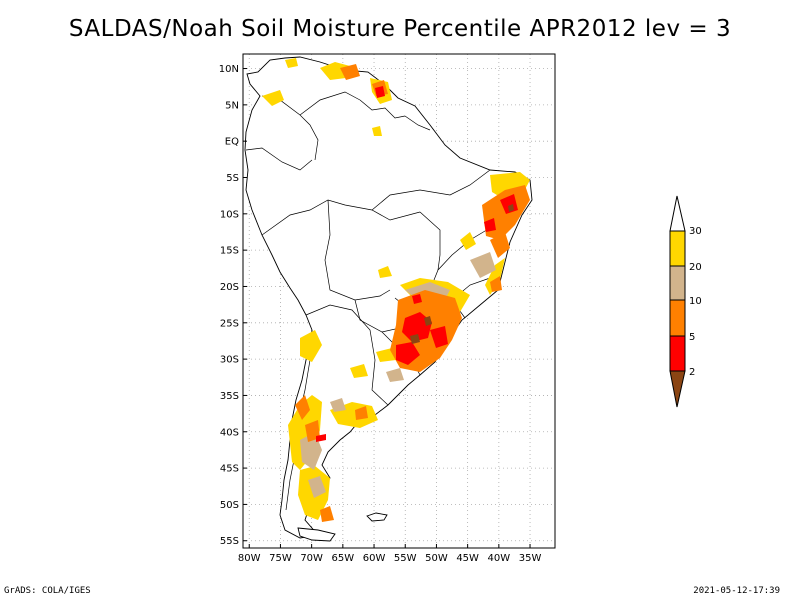 The height and width of the screenshot is (600, 800). Describe the element at coordinates (692, 337) in the screenshot. I see `legend-label-5: 5` at that location.